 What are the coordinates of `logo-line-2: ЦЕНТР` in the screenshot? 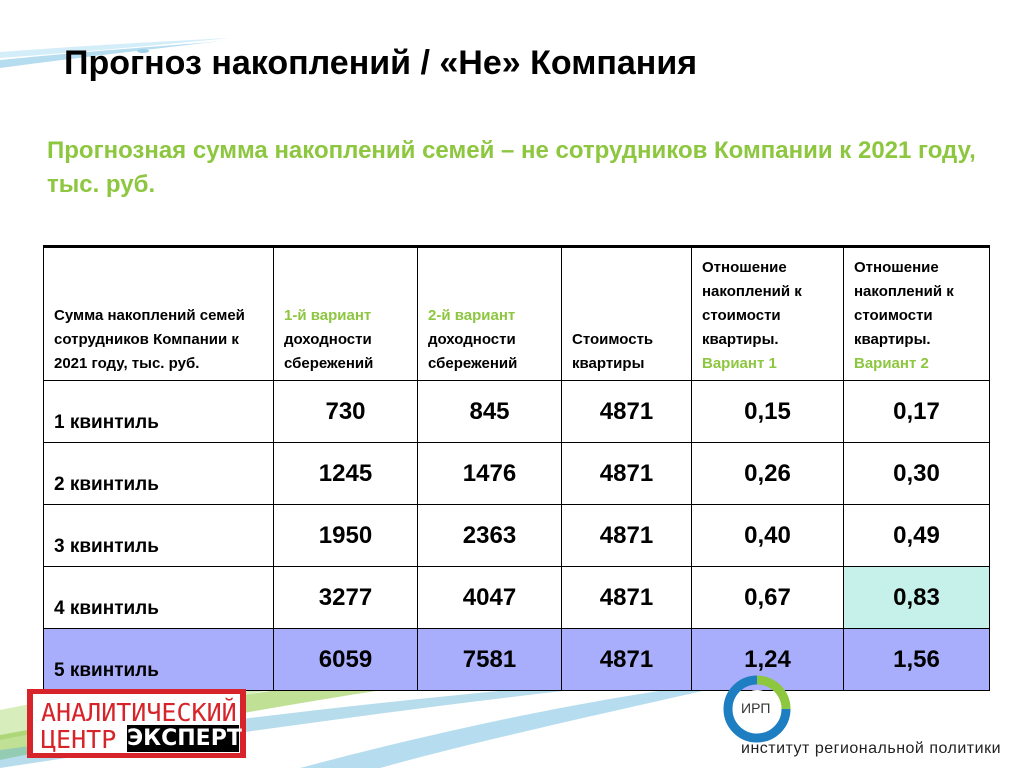 It's located at (79, 739).